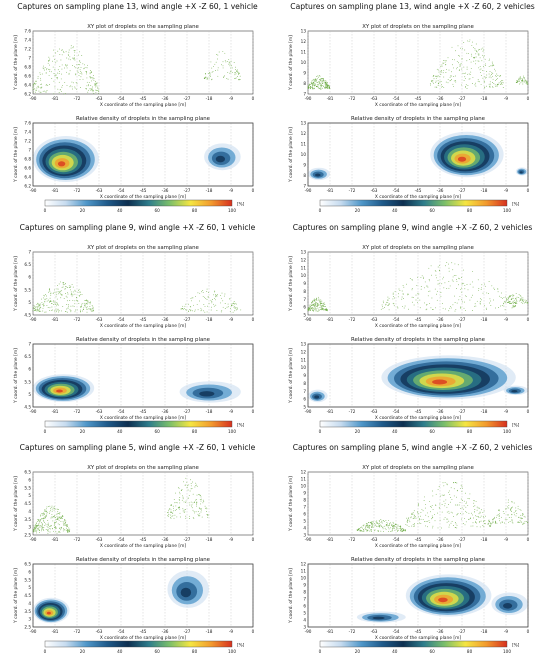  I want to click on y-tick-label: 6.2, so click(27, 186).